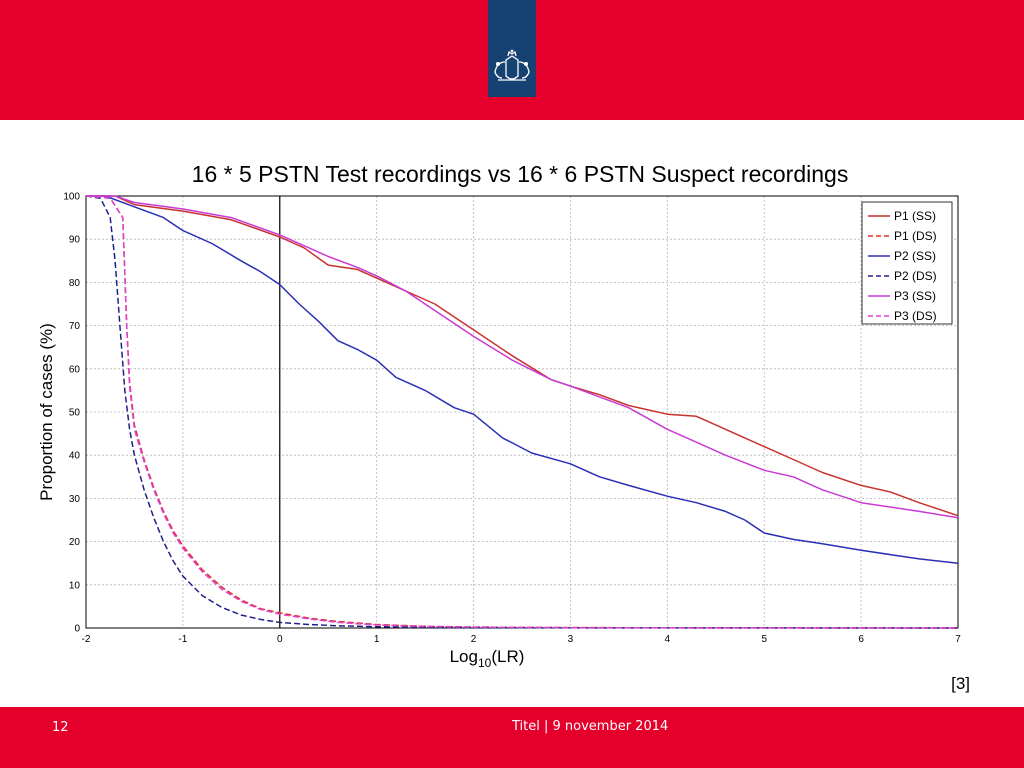 The width and height of the screenshot is (1024, 768). I want to click on y-tick-label: 30, so click(75, 499).